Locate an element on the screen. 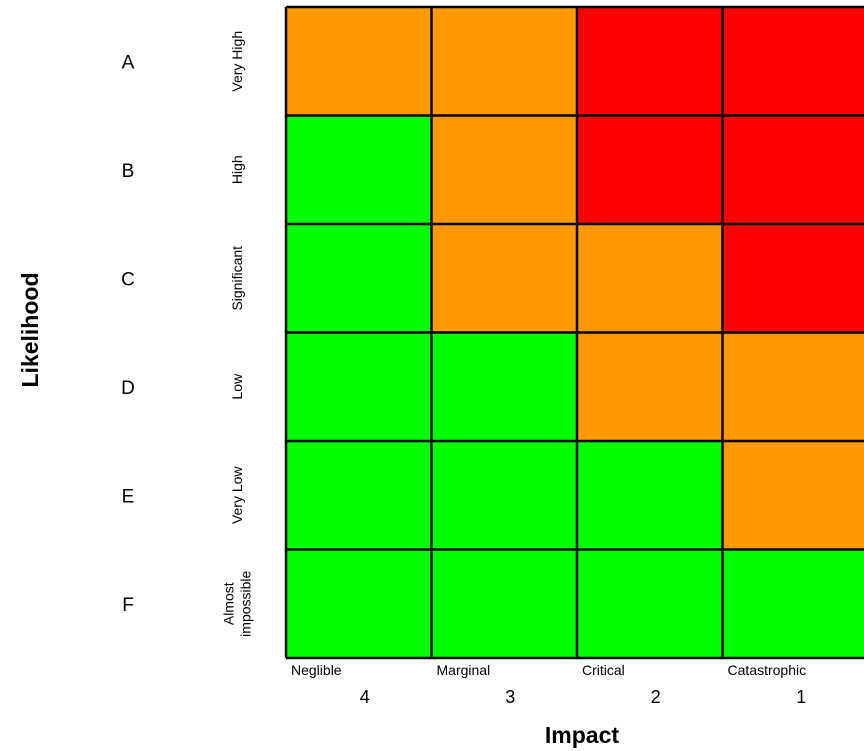  row-likelihood-label: Very High is located at coordinates (237, 61).